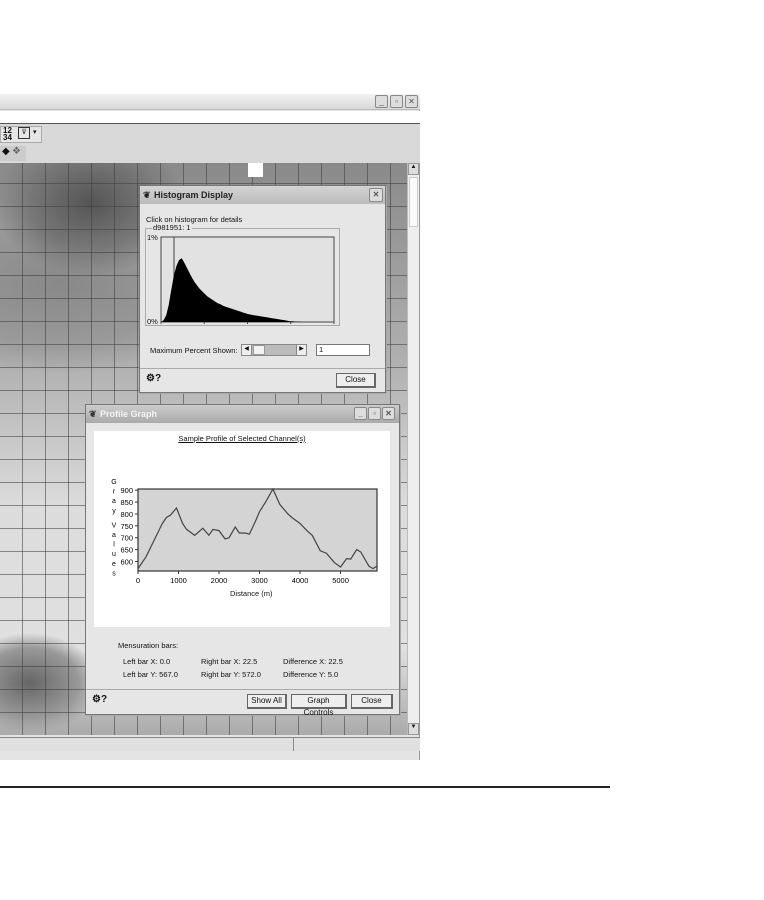 The width and height of the screenshot is (764, 900). I want to click on y-tick-label: 650, so click(126, 550).